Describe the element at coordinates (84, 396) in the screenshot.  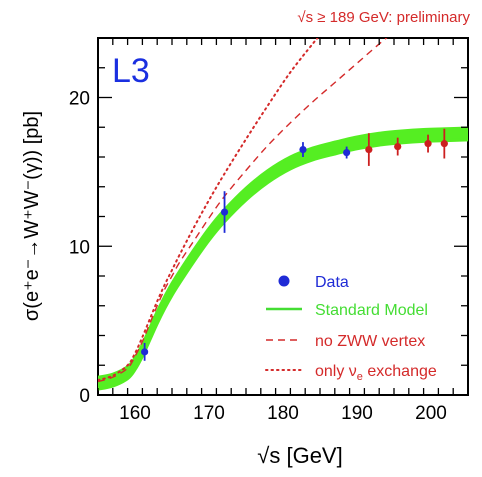
I see `y-tick-label: 0` at that location.